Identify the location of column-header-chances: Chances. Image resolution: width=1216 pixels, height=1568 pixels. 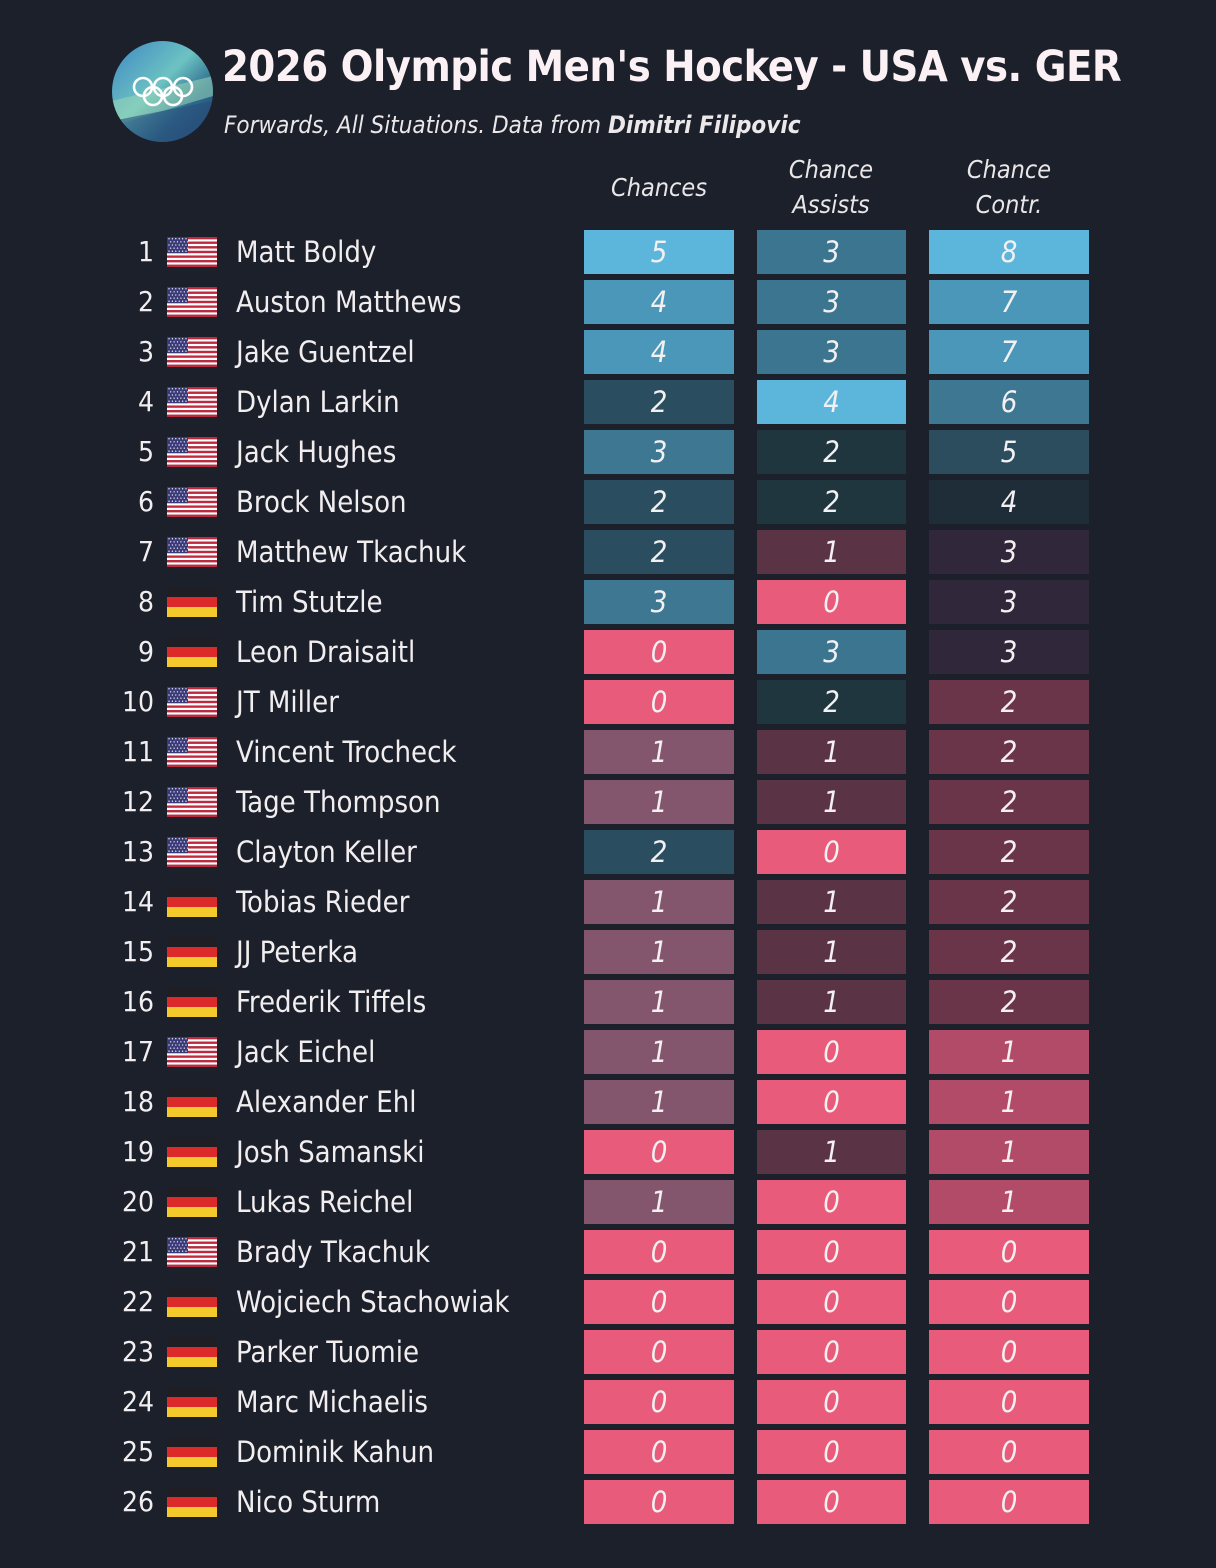
(659, 187).